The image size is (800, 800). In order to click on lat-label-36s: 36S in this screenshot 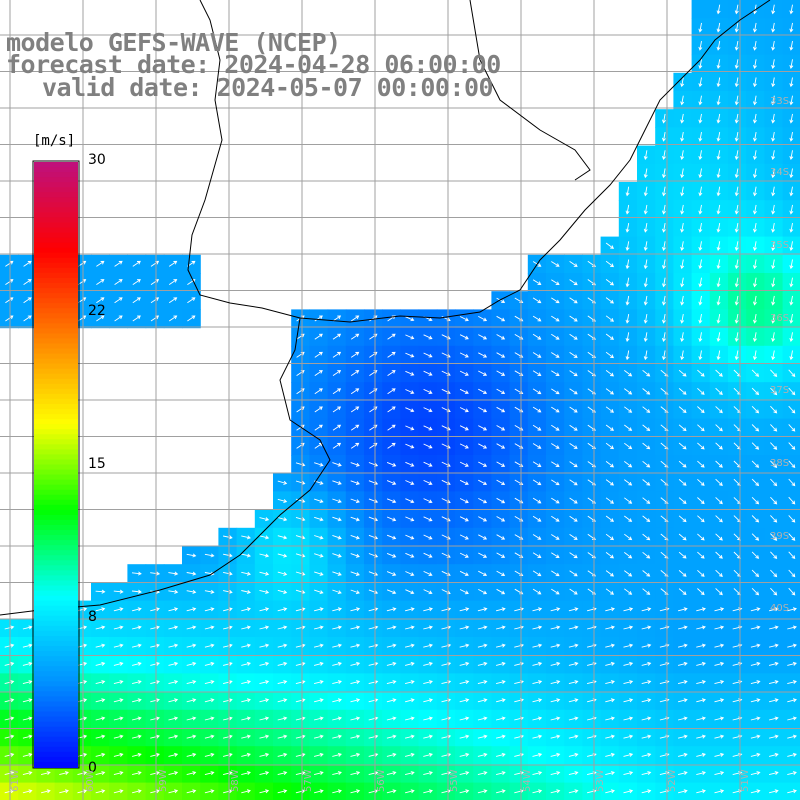, I will do `click(779, 318)`.